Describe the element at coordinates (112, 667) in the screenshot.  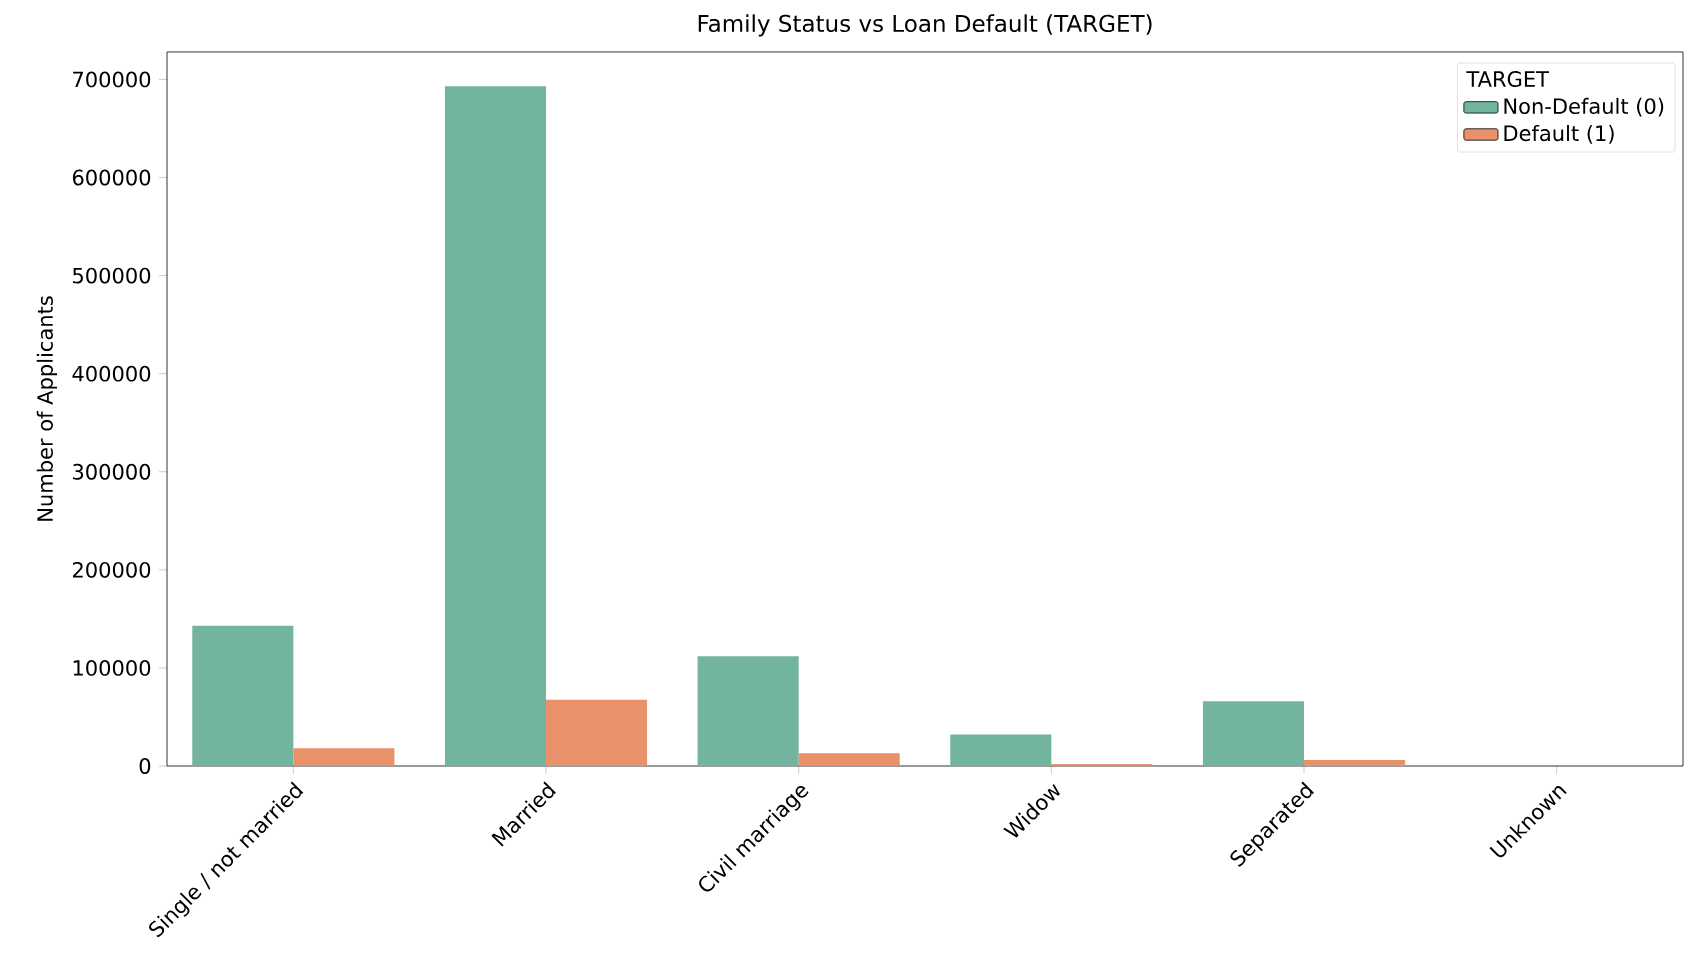
I see `y-tick-label: 100000` at that location.